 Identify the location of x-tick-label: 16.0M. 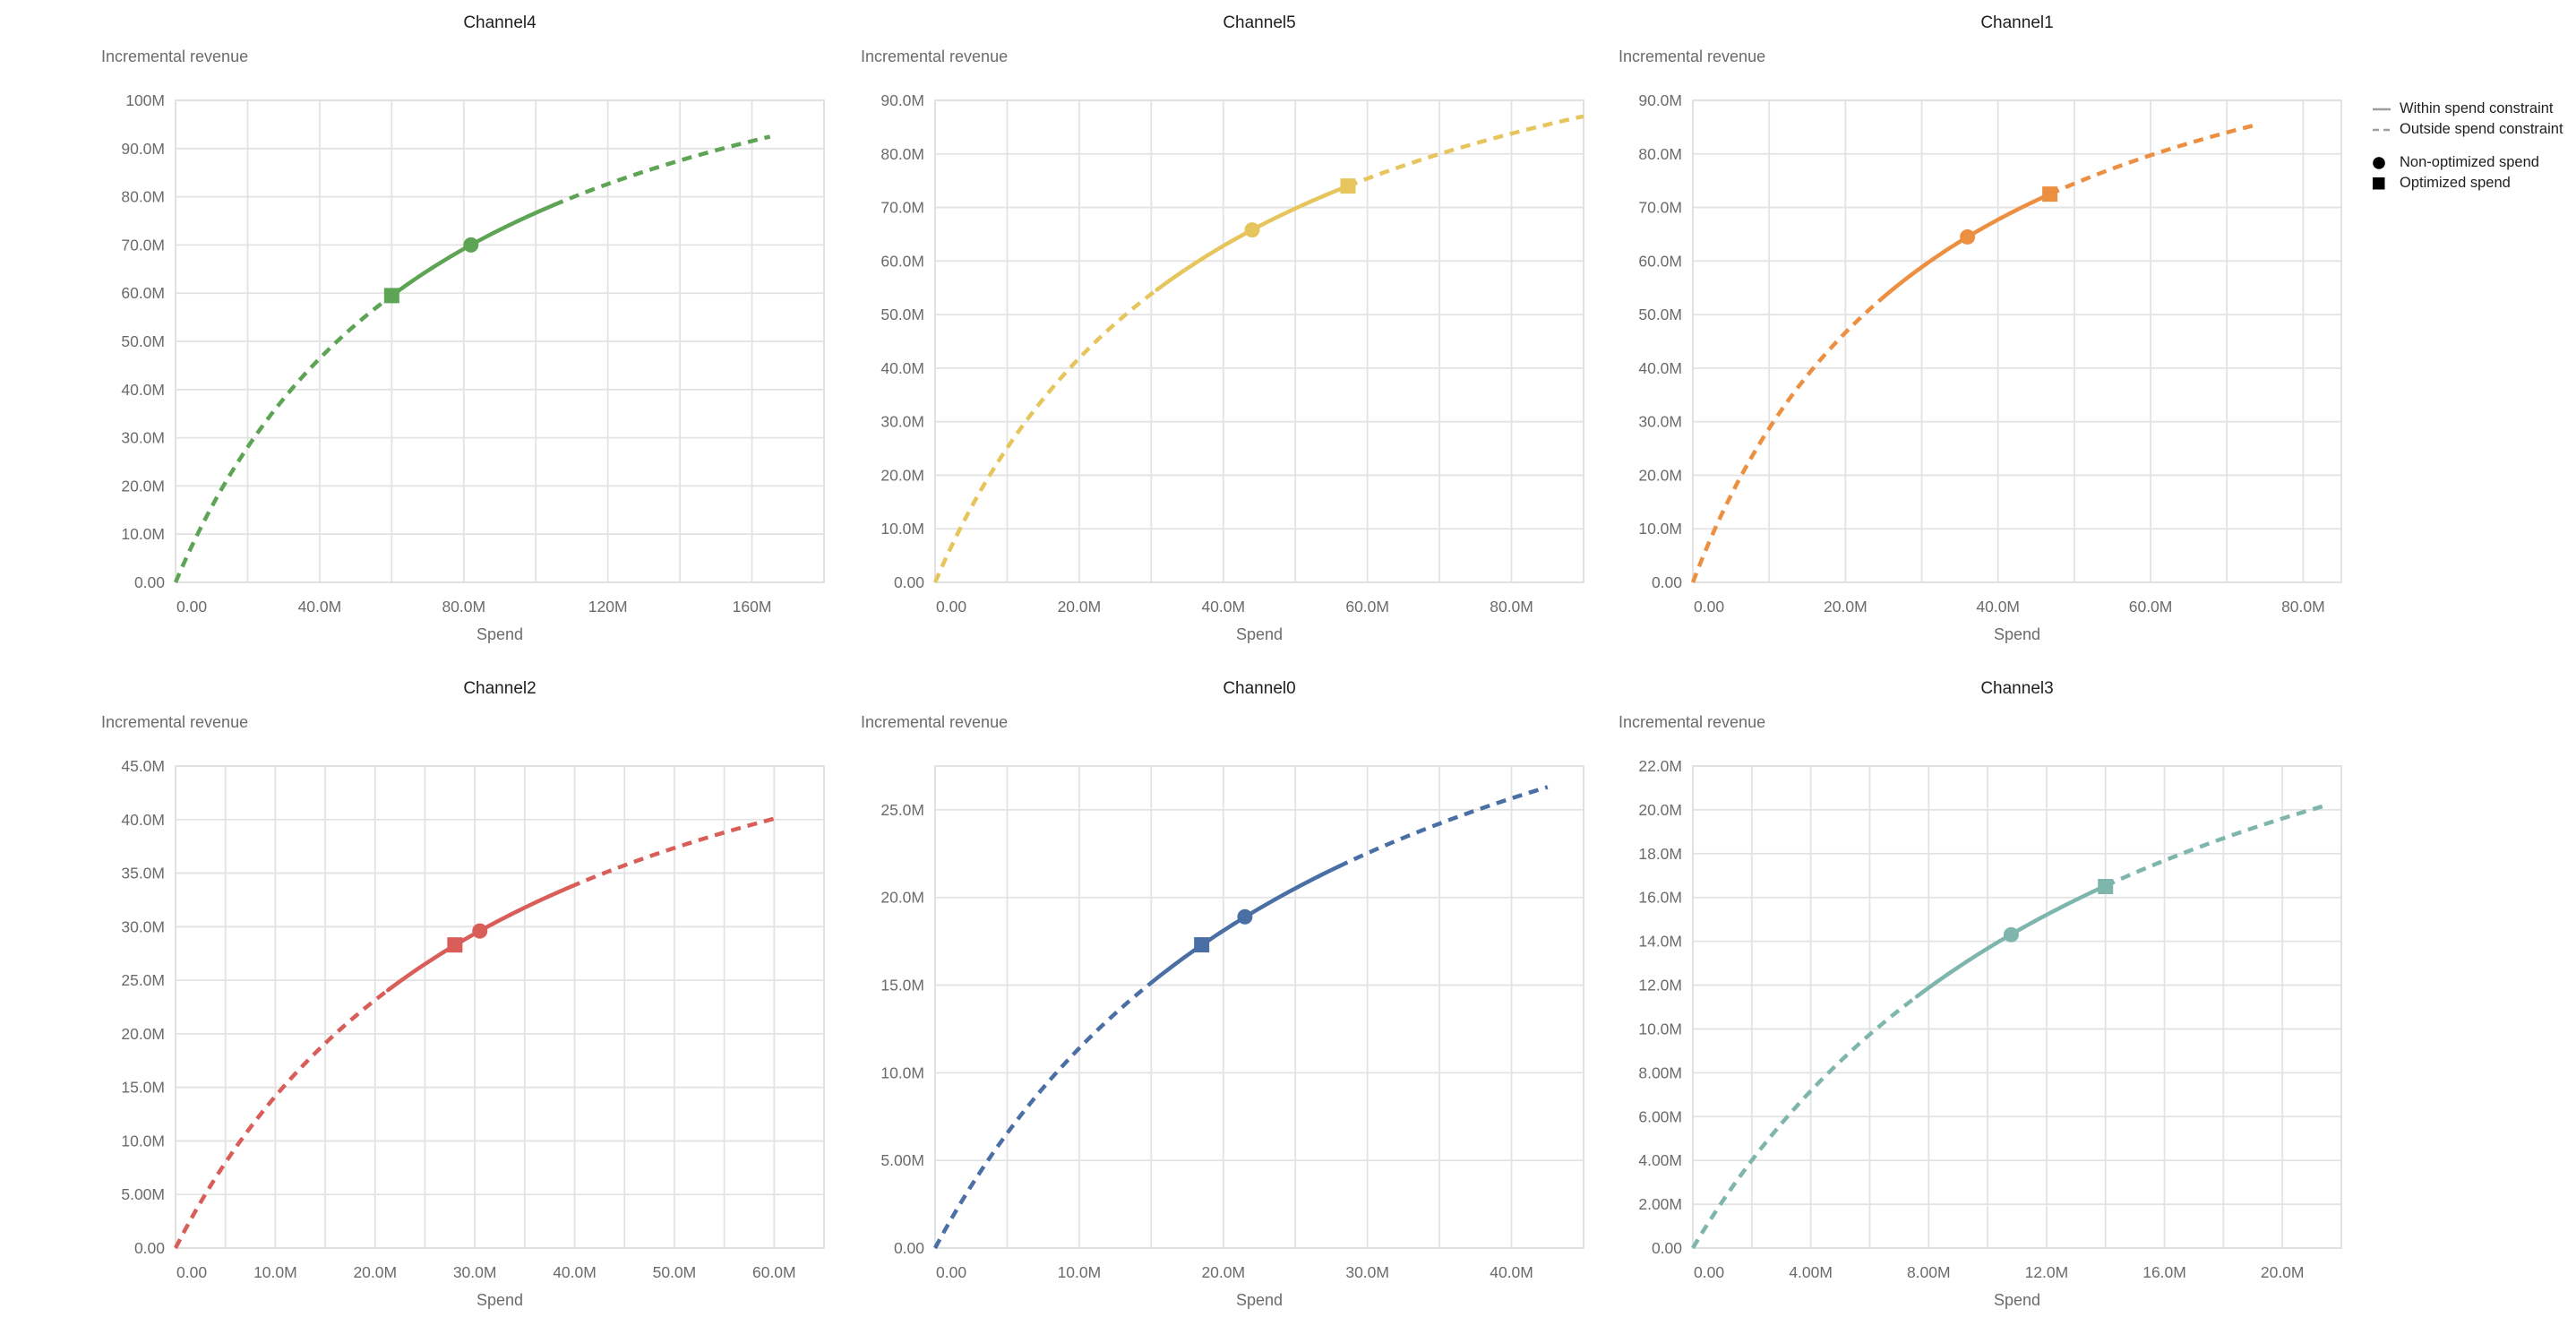
(2164, 1272).